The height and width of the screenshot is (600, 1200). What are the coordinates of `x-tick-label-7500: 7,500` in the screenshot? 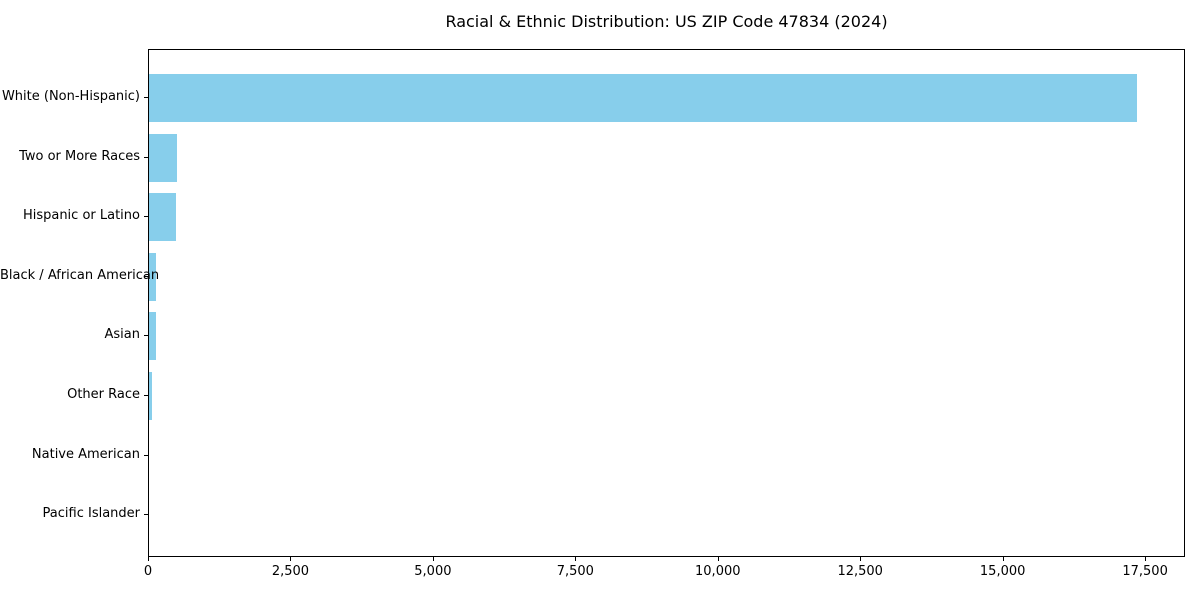 It's located at (575, 571).